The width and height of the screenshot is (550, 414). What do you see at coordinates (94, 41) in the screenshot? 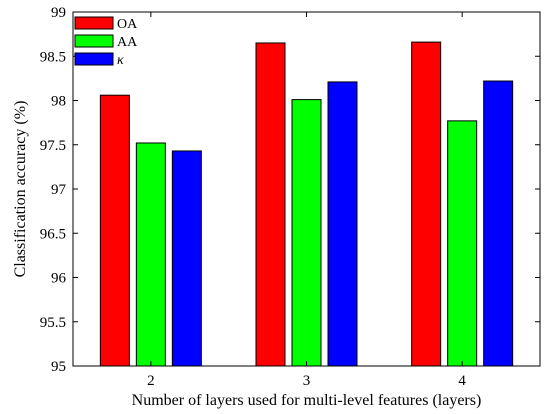
I see `legend-swatch-AA` at bounding box center [94, 41].